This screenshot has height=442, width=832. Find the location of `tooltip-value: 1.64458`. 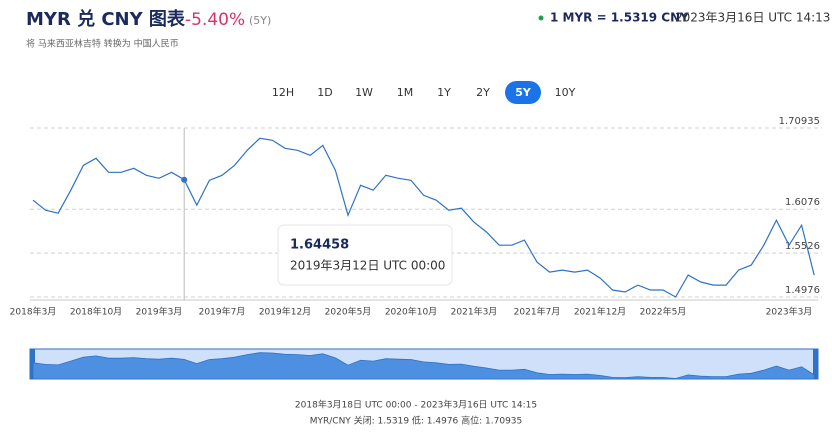

tooltip-value: 1.64458 is located at coordinates (319, 245).